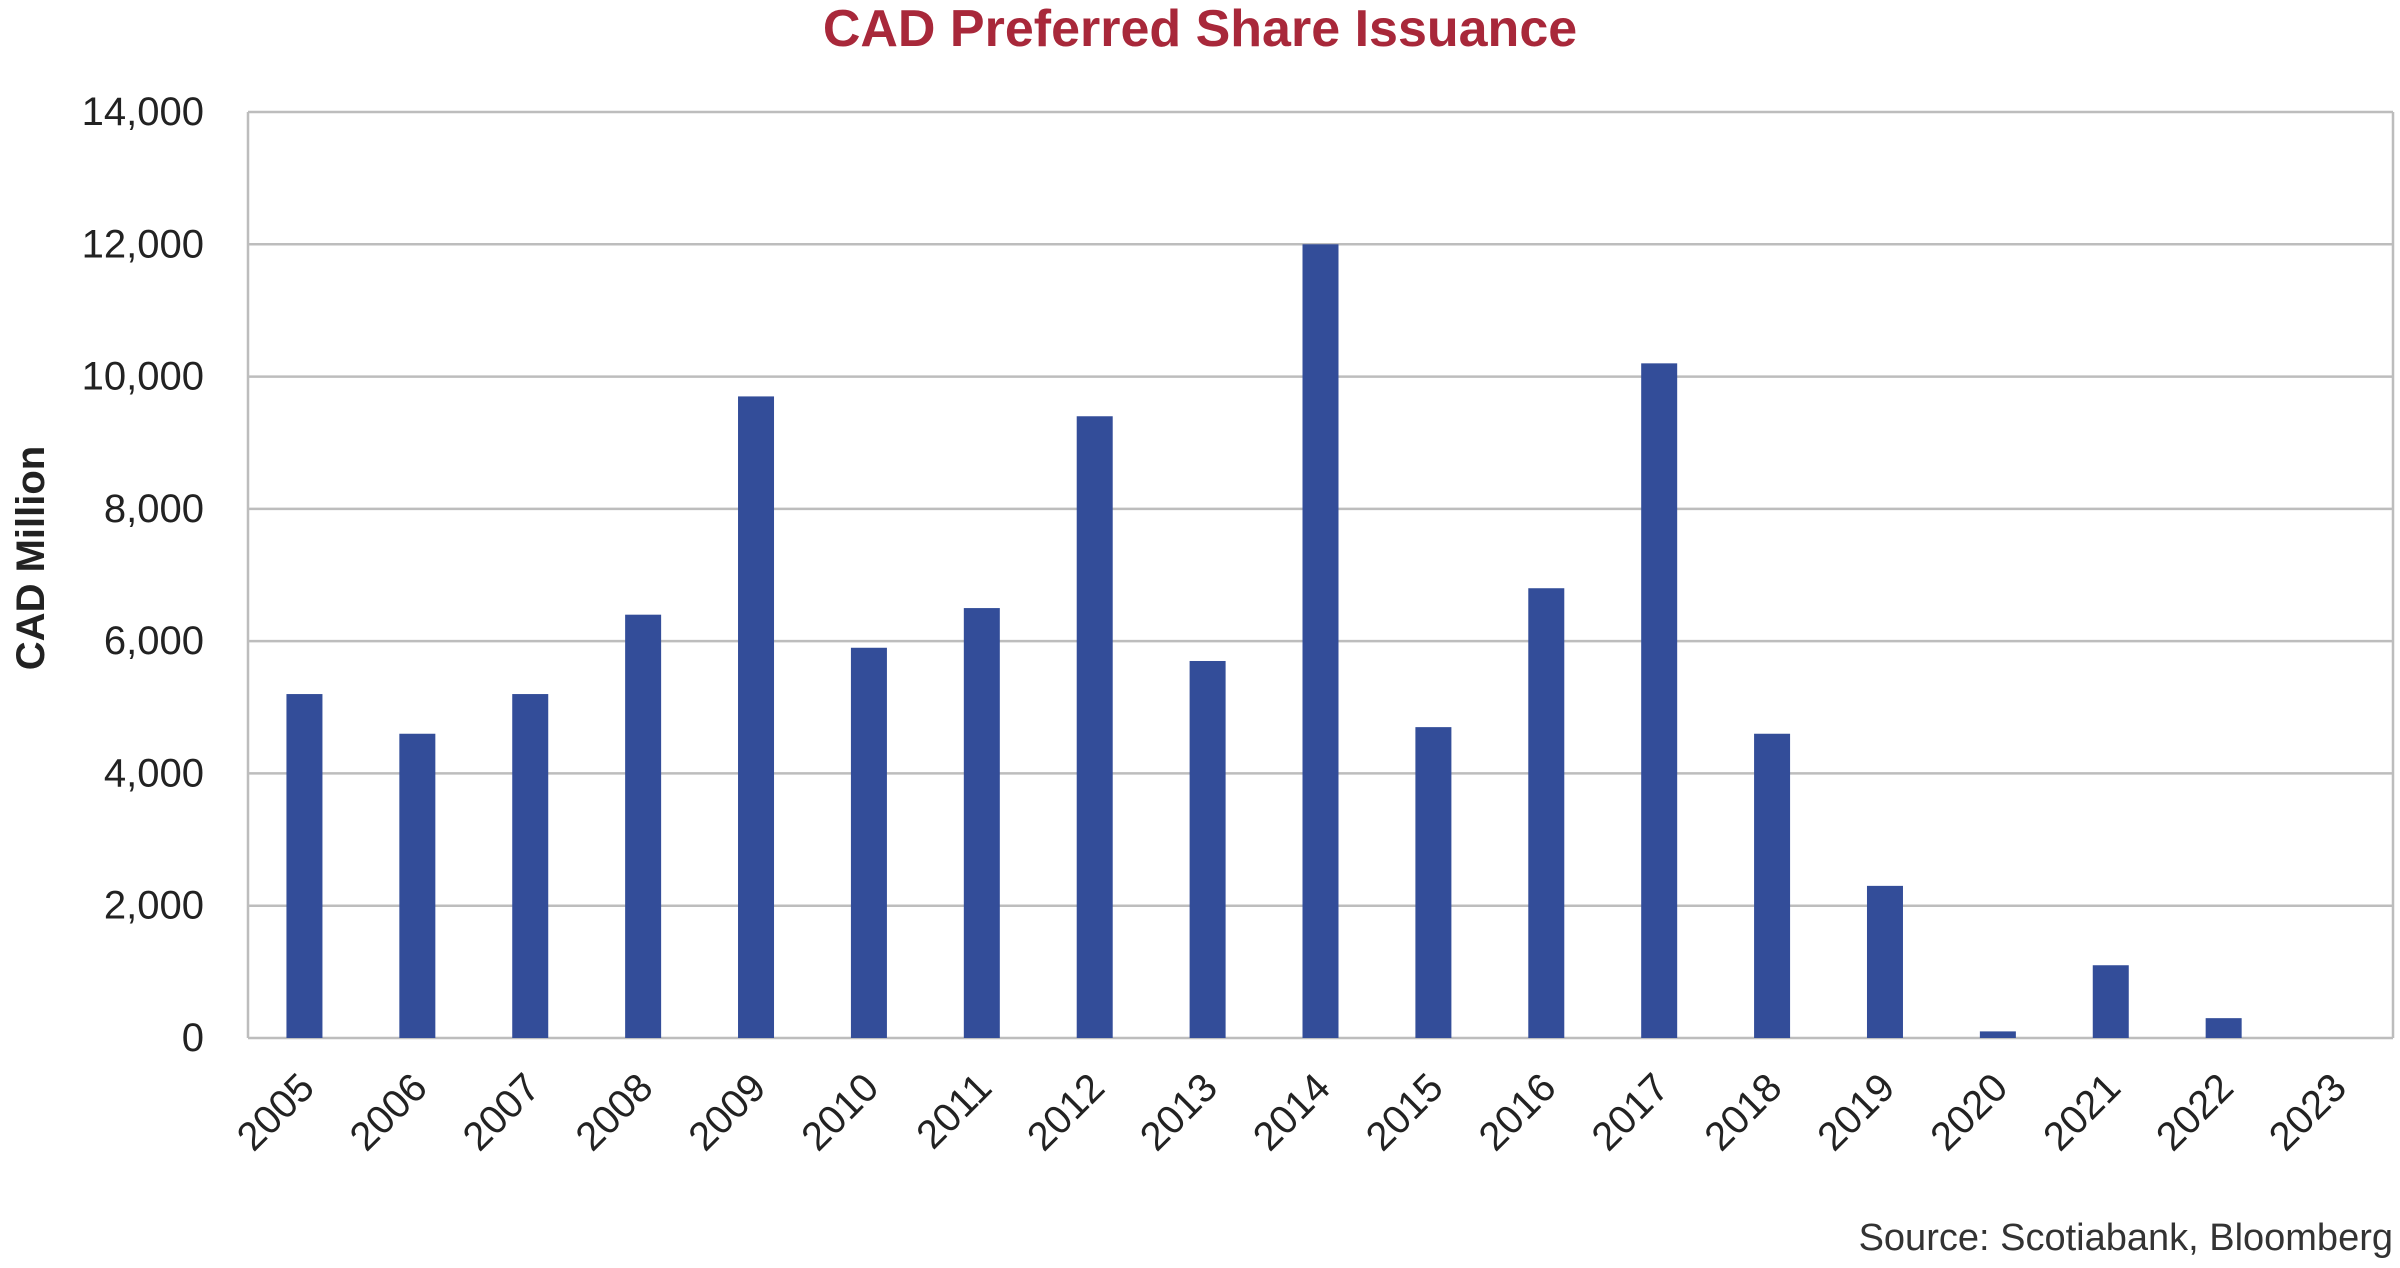  What do you see at coordinates (502, 1112) in the screenshot?
I see `x-tick-label: 2007` at bounding box center [502, 1112].